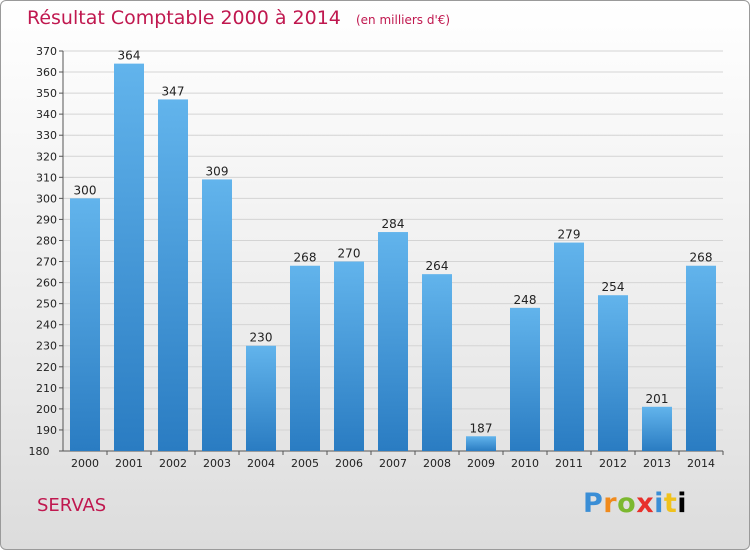 Image resolution: width=750 pixels, height=550 pixels. I want to click on x-tick-label: 2011, so click(569, 463).